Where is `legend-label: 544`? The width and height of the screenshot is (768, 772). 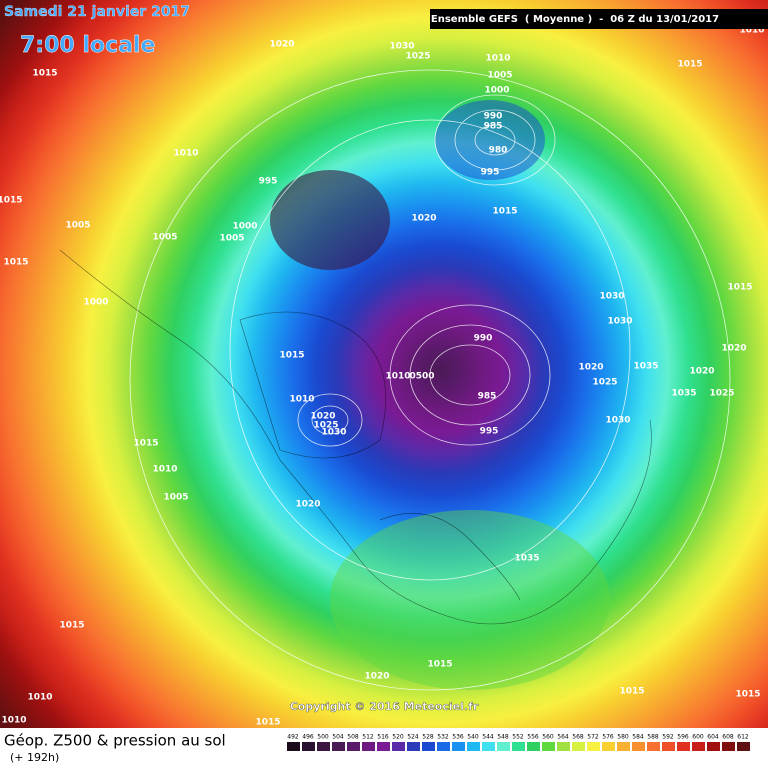
legend-label: 544 is located at coordinates (488, 737).